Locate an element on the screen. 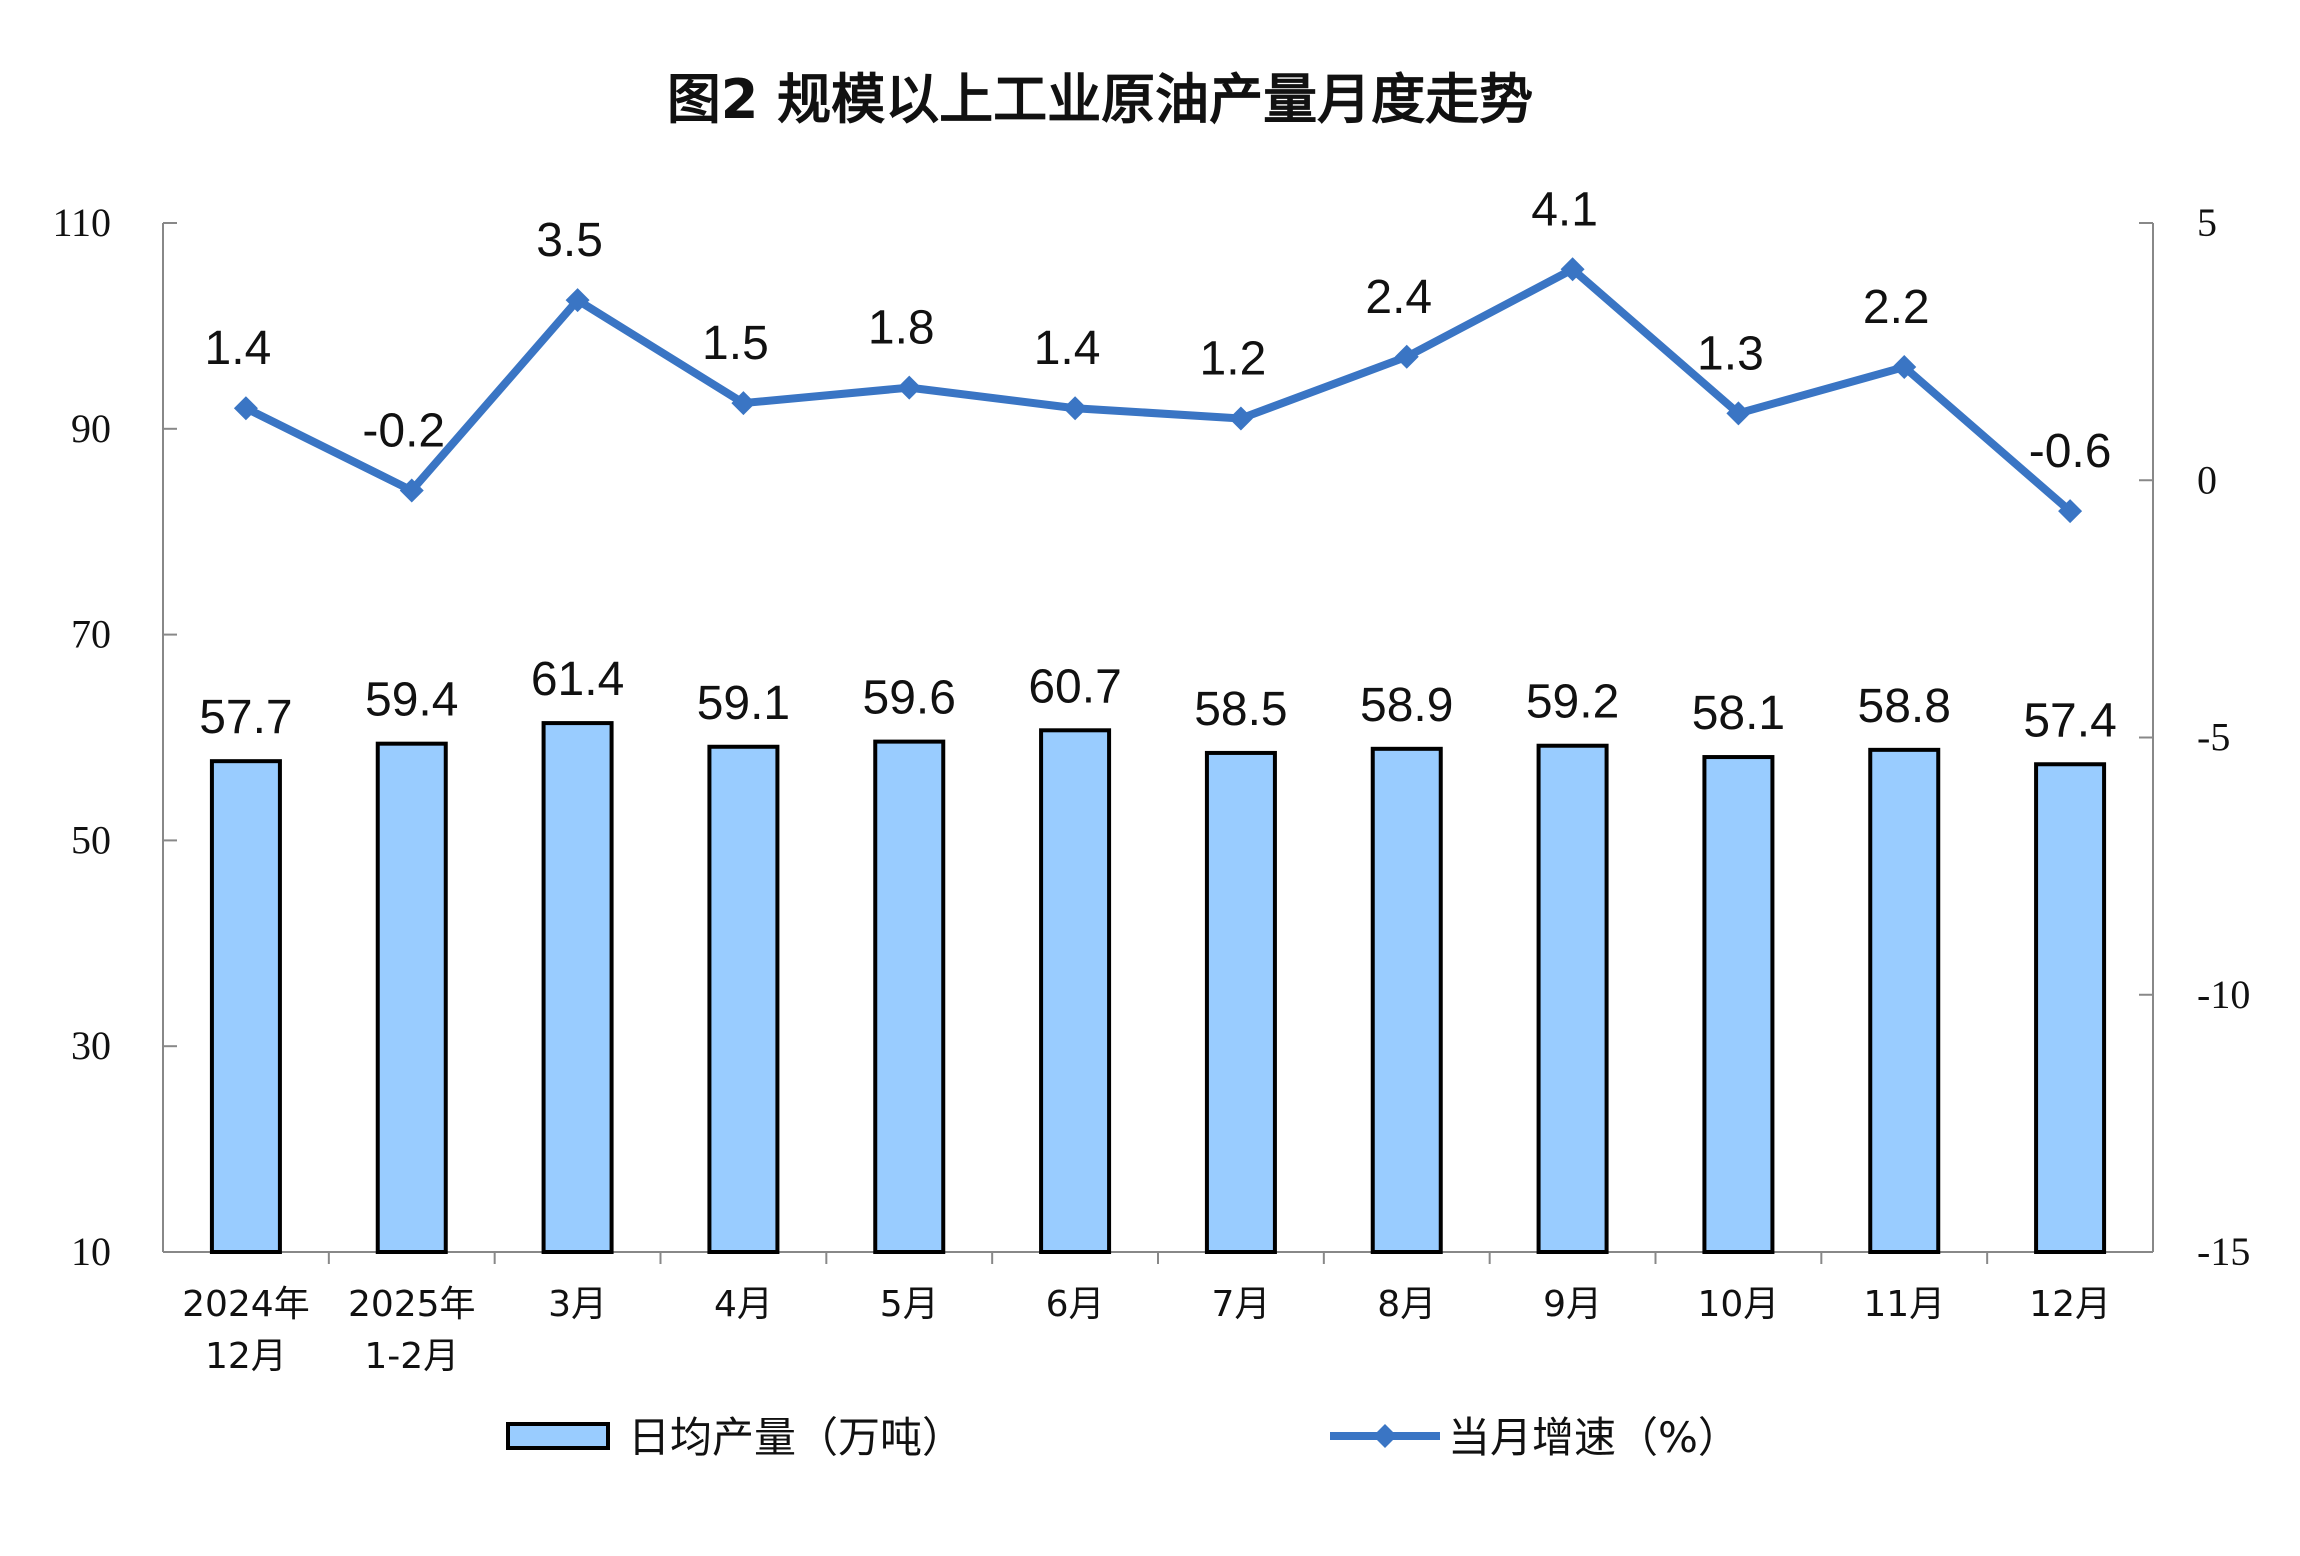  x-tick-label: 7月 is located at coordinates (1240, 1304).